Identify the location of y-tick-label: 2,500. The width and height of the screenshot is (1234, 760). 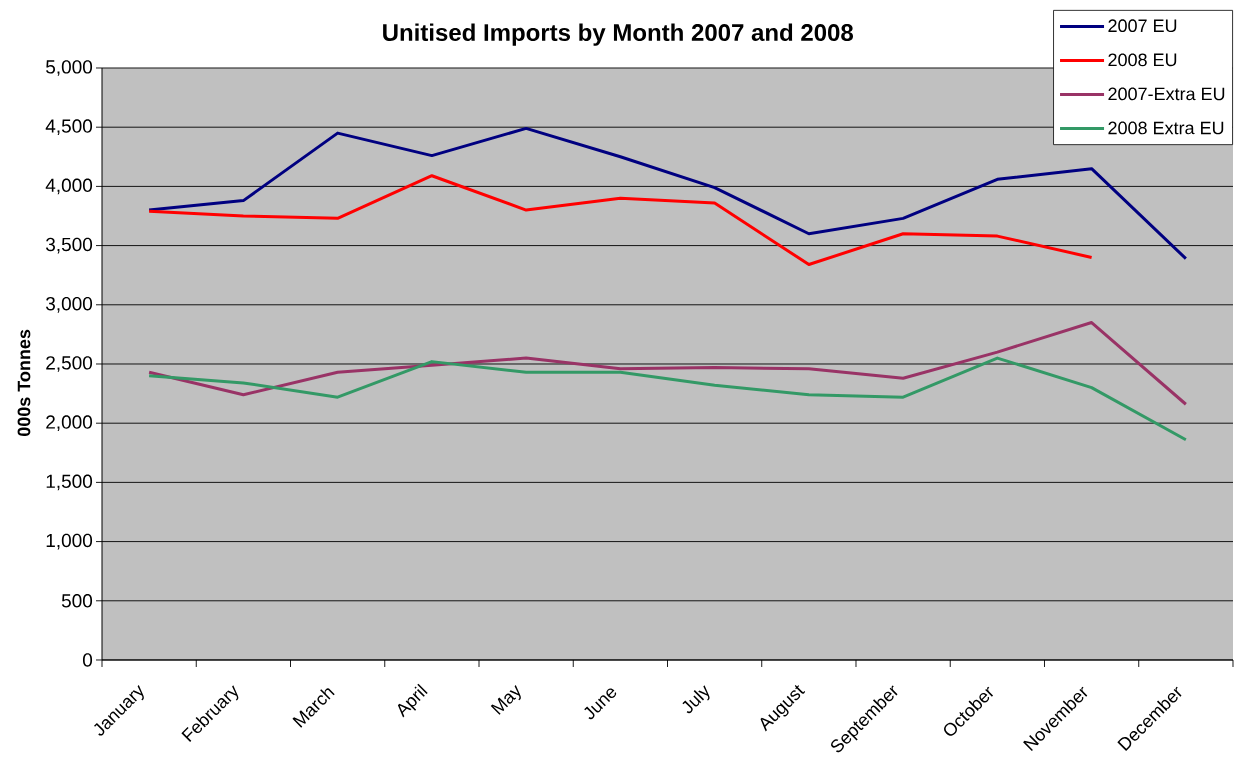
(69, 364).